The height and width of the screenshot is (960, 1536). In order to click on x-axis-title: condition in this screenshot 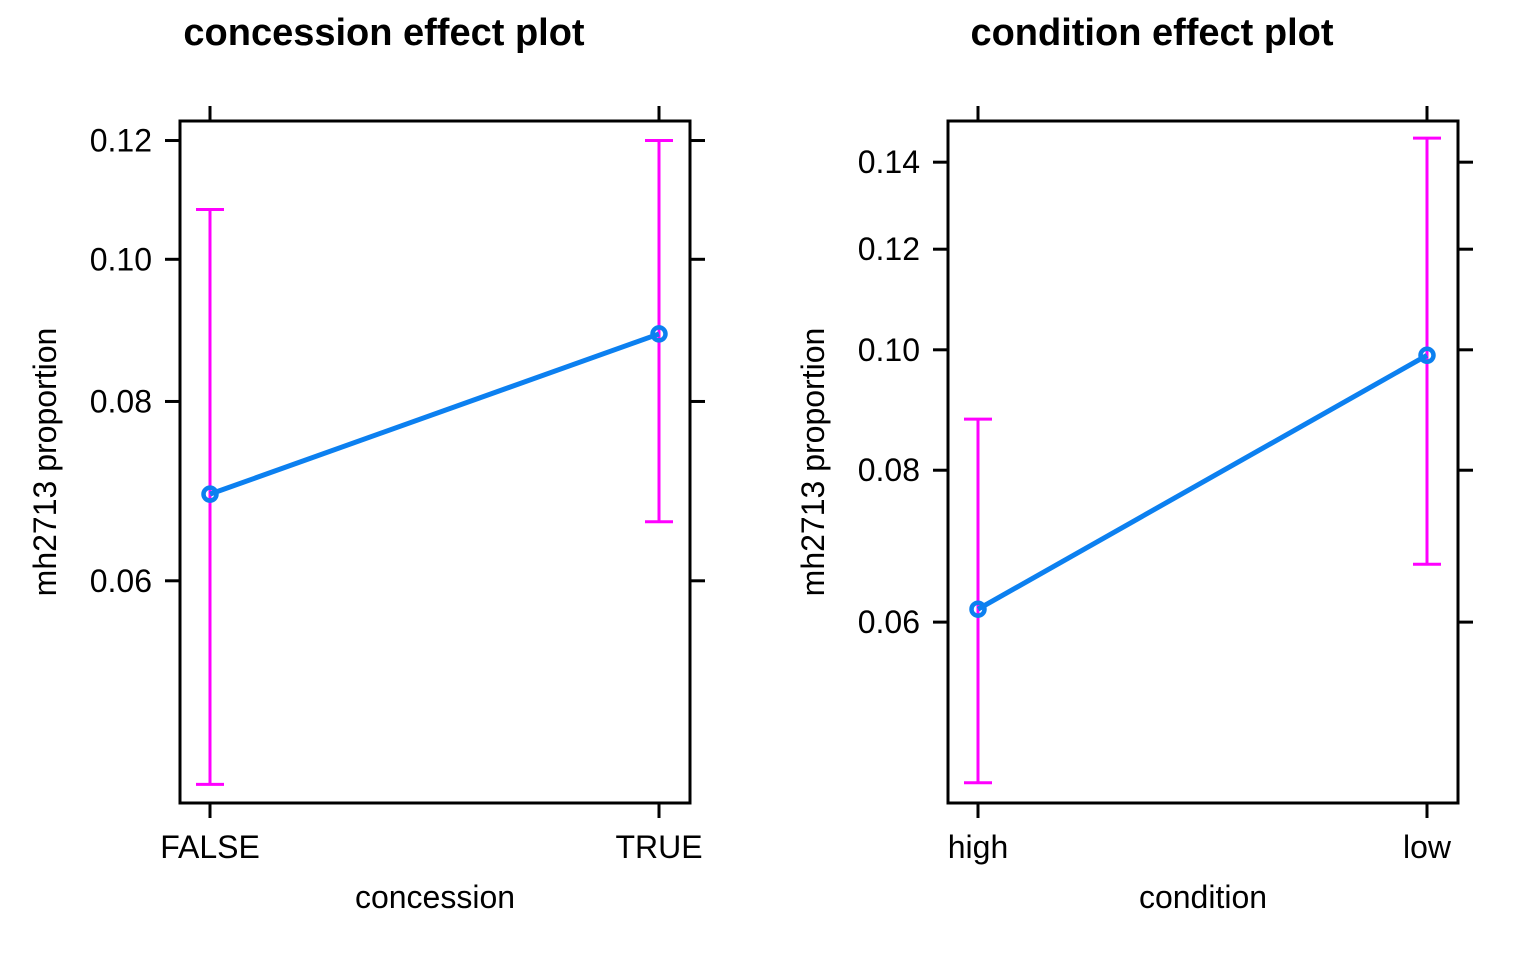, I will do `click(1203, 897)`.